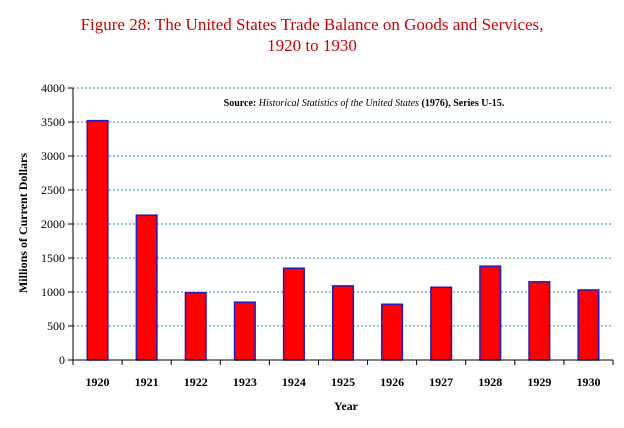 Image resolution: width=624 pixels, height=428 pixels. I want to click on x-tick-label-1924: 1924, so click(294, 382).